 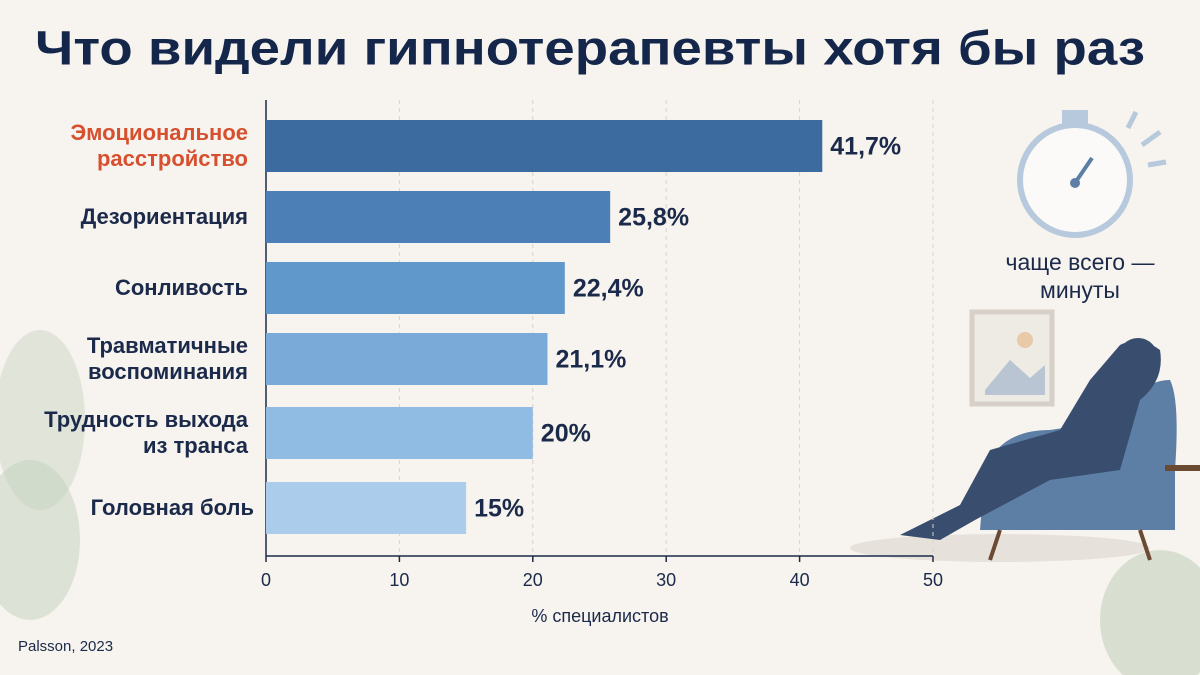 I want to click on x-tick-label: 10, so click(x=399, y=580).